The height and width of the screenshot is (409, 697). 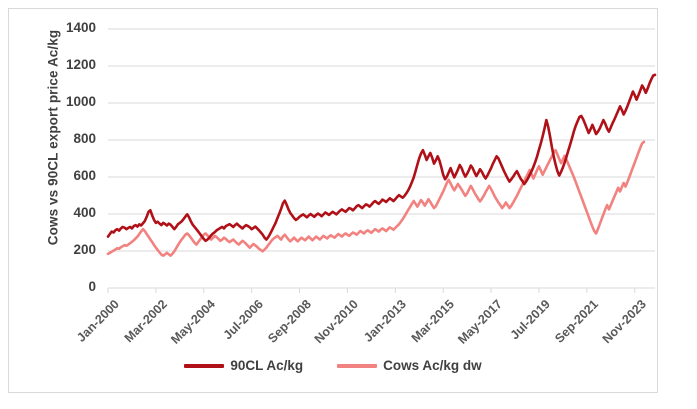 What do you see at coordinates (80, 64) in the screenshot?
I see `y-axis-tick-label: 1200` at bounding box center [80, 64].